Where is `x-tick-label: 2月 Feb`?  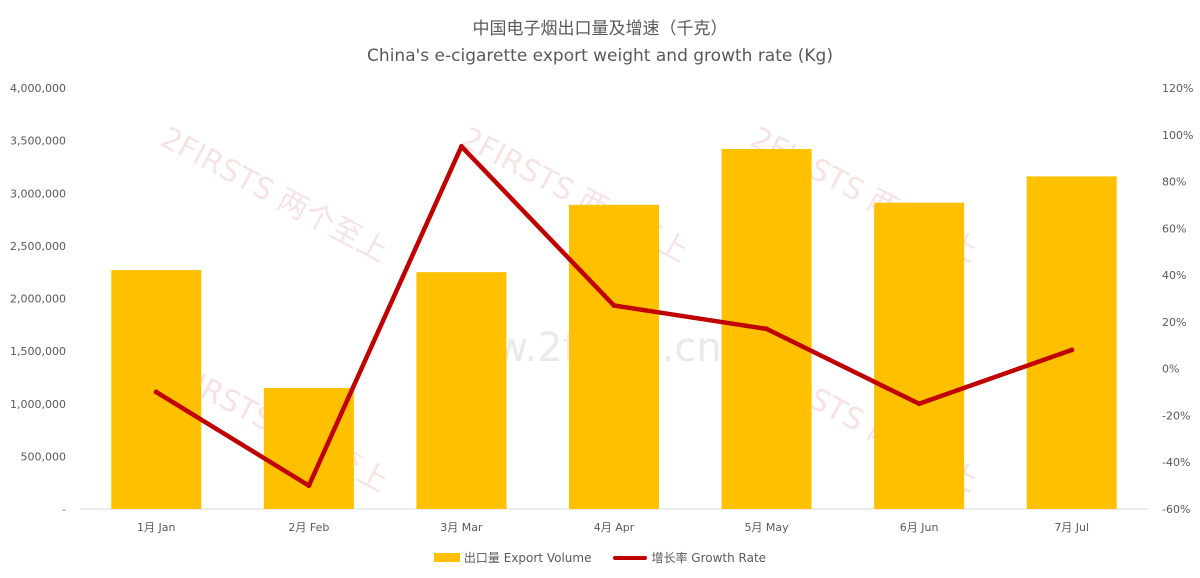
x-tick-label: 2月 Feb is located at coordinates (308, 527).